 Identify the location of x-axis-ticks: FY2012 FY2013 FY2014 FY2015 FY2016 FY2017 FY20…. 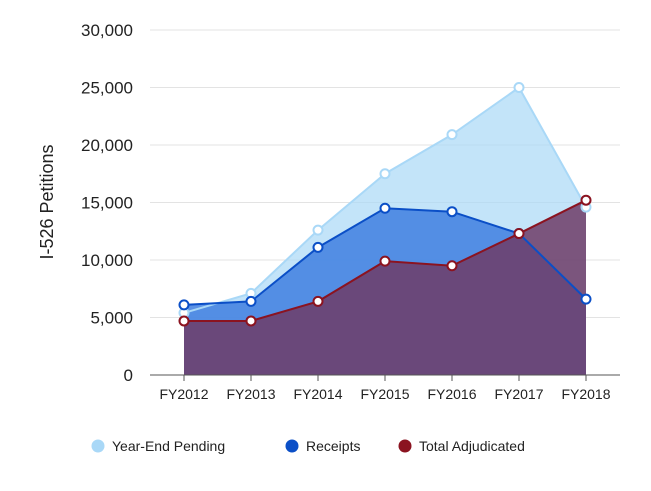
(385, 388).